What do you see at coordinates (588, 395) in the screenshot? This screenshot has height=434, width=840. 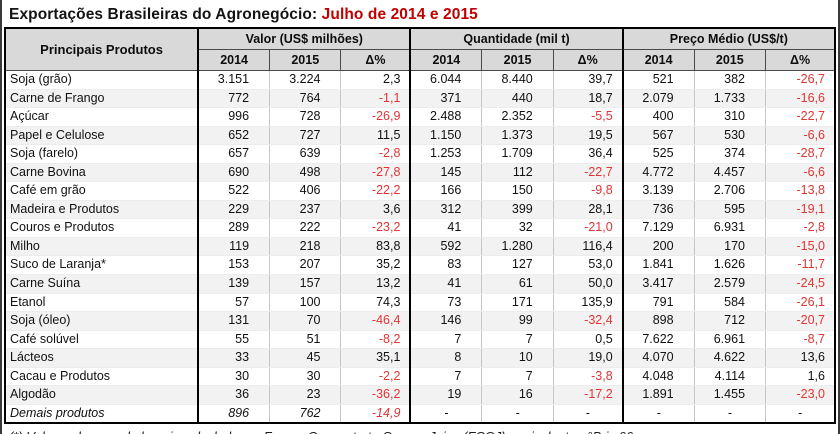 I see `value-cell: -17,2` at bounding box center [588, 395].